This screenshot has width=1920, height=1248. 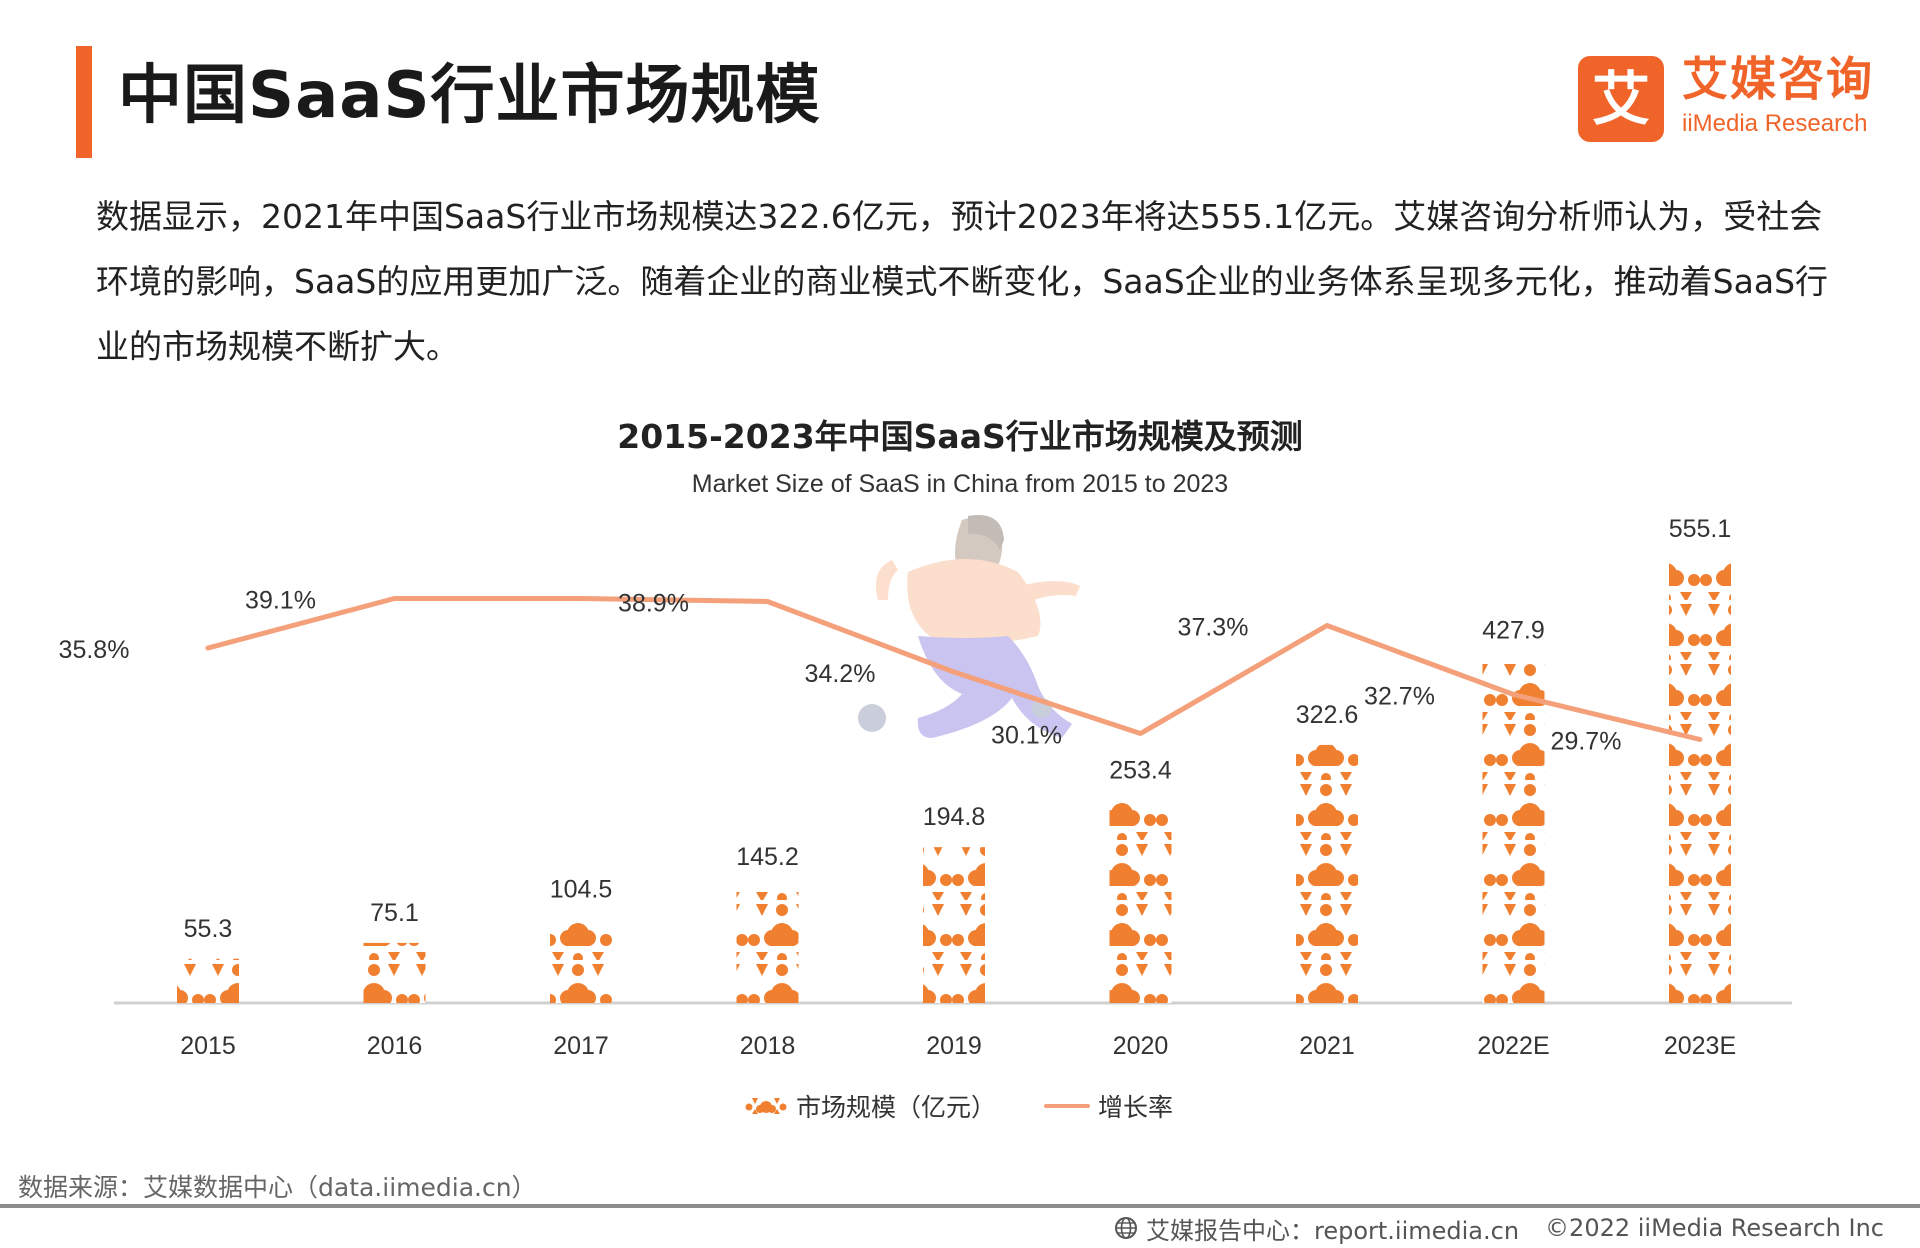 What do you see at coordinates (581, 1046) in the screenshot?
I see `x-tick-label-2017: 2017` at bounding box center [581, 1046].